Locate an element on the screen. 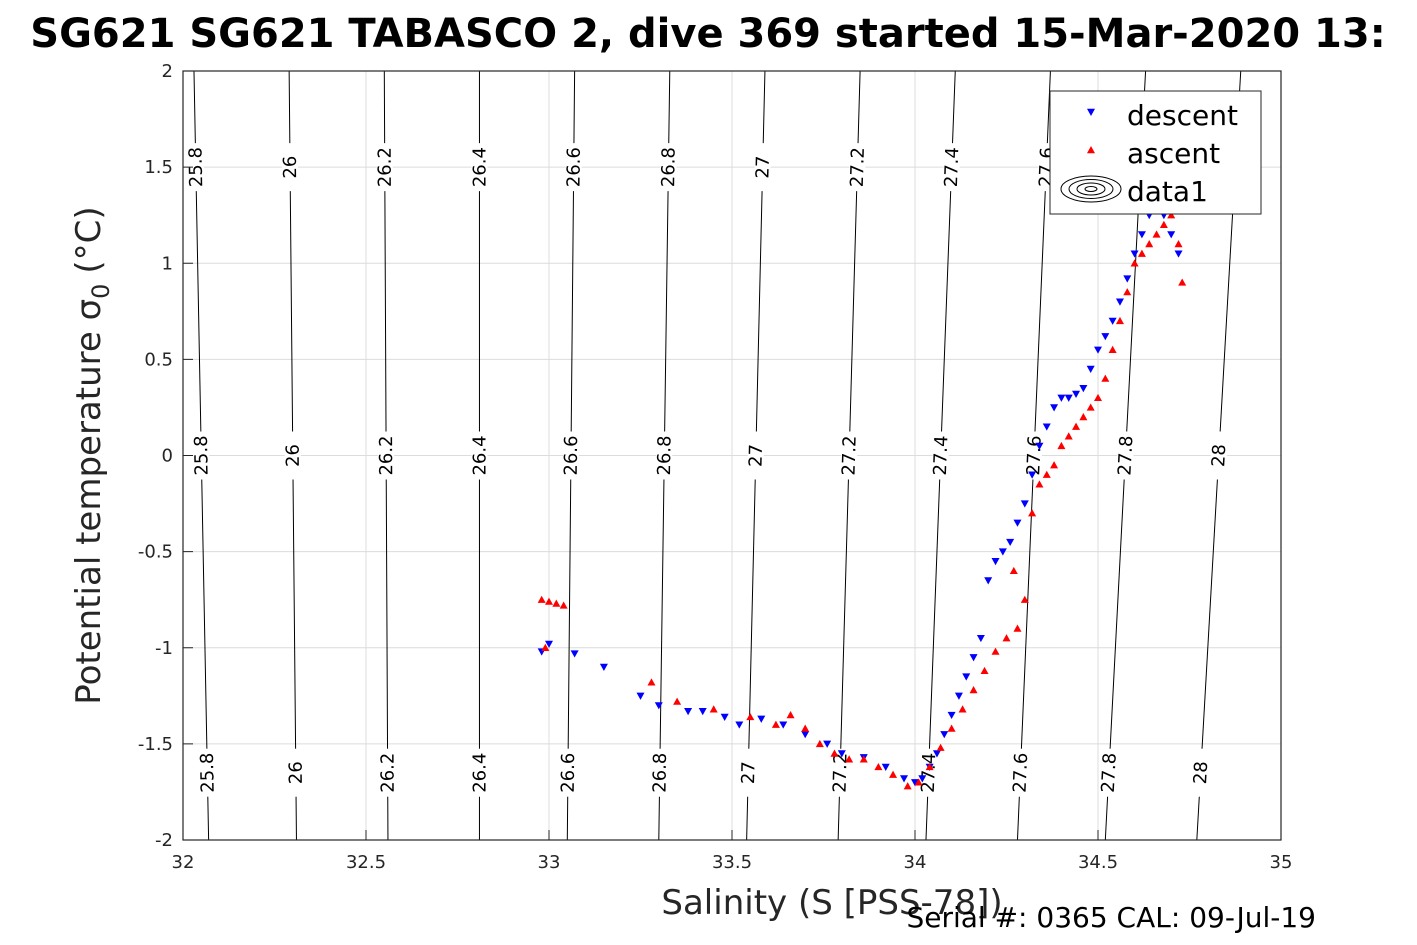 The image size is (1417, 945). x-tick-label: 34 is located at coordinates (915, 862).